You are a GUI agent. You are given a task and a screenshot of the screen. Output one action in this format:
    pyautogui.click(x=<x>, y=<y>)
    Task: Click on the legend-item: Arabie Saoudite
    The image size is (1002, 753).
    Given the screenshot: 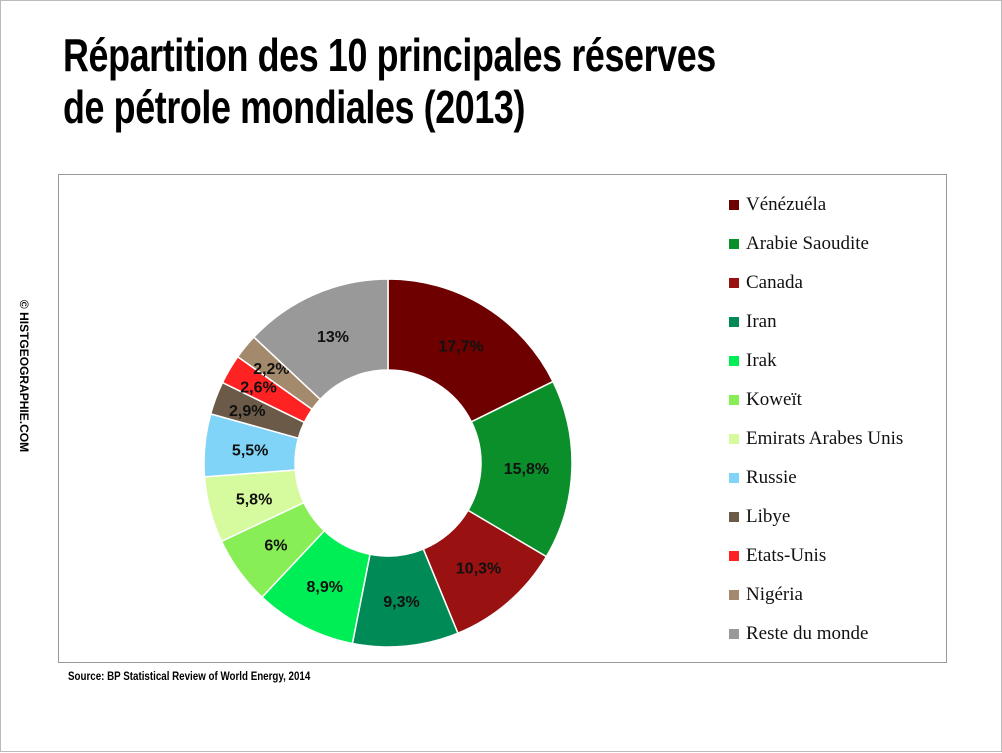 What is the action you would take?
    pyautogui.click(x=816, y=243)
    